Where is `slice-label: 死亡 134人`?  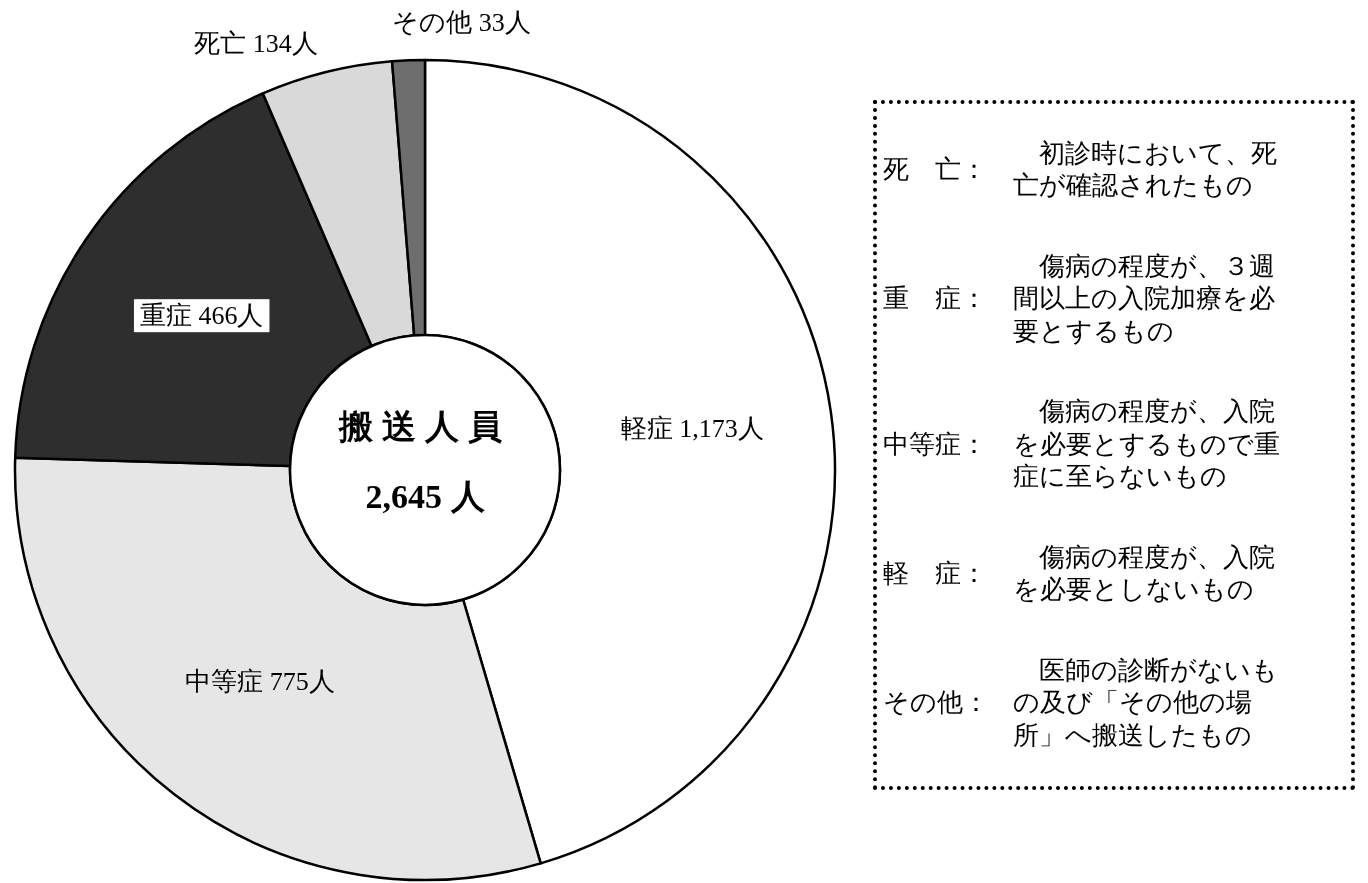 slice-label: 死亡 134人 is located at coordinates (256, 44).